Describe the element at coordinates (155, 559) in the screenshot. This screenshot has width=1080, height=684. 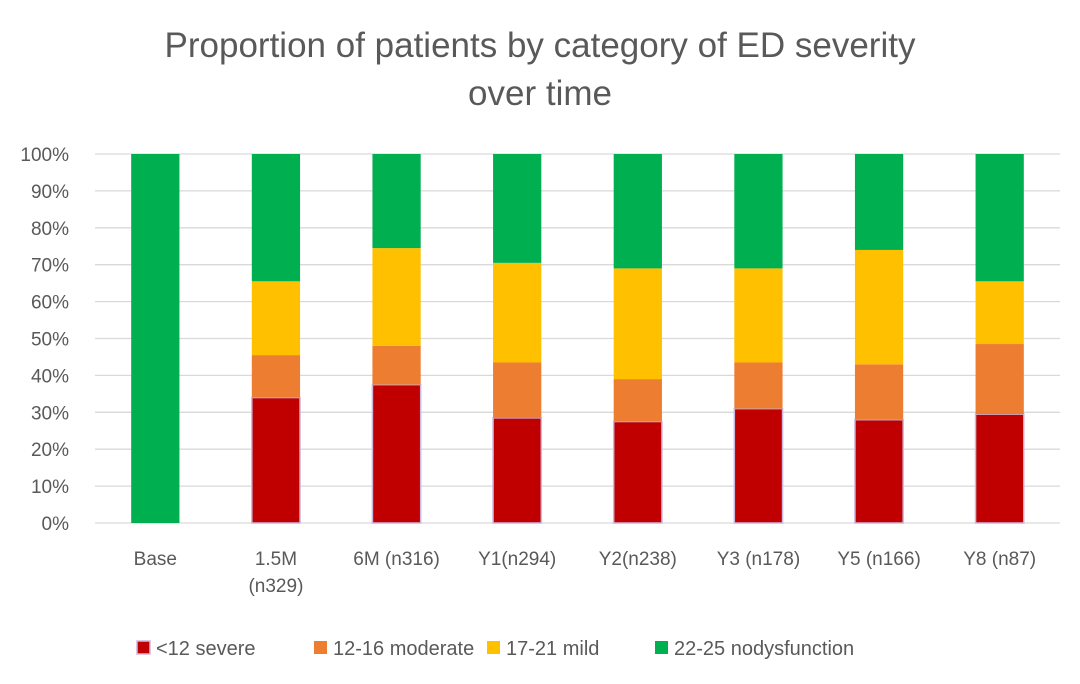
I see `x-category-label: Base` at that location.